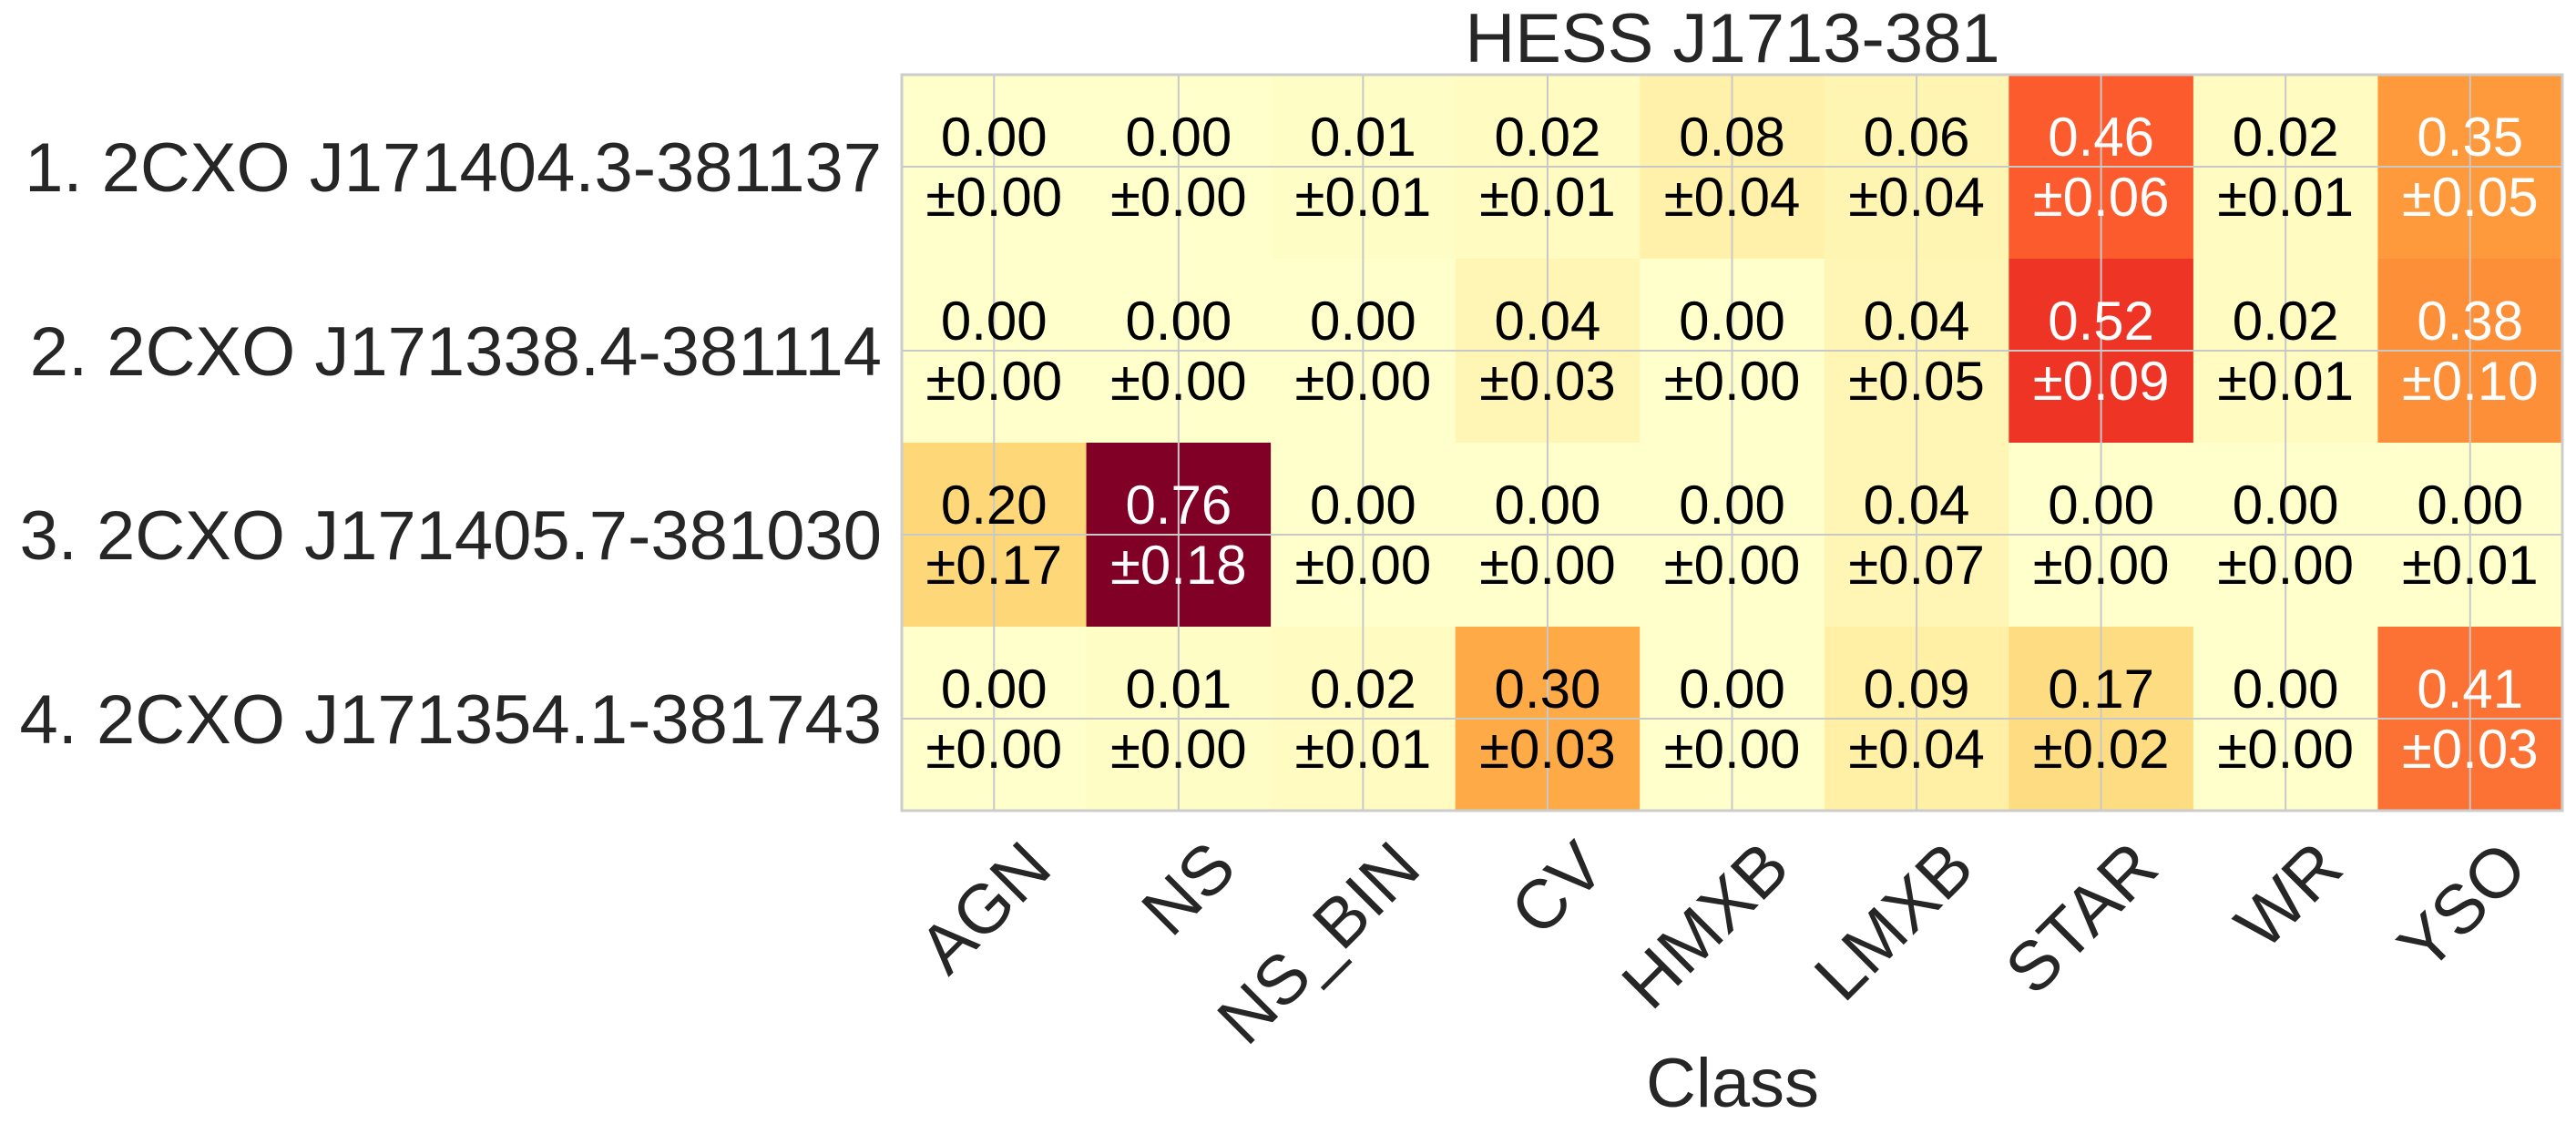  Describe the element at coordinates (1917, 565) in the screenshot. I see `cell-error-label: ±0.07` at that location.